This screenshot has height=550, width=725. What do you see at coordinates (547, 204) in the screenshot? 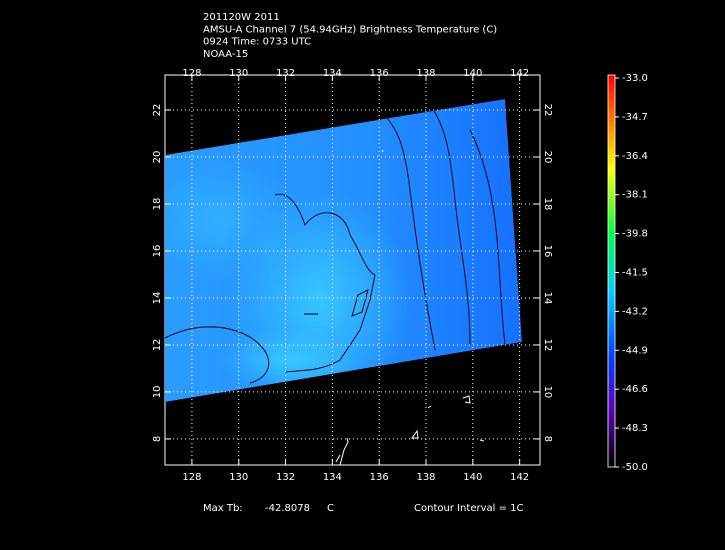
I see `lat-tick-label-right: 18` at bounding box center [547, 204].